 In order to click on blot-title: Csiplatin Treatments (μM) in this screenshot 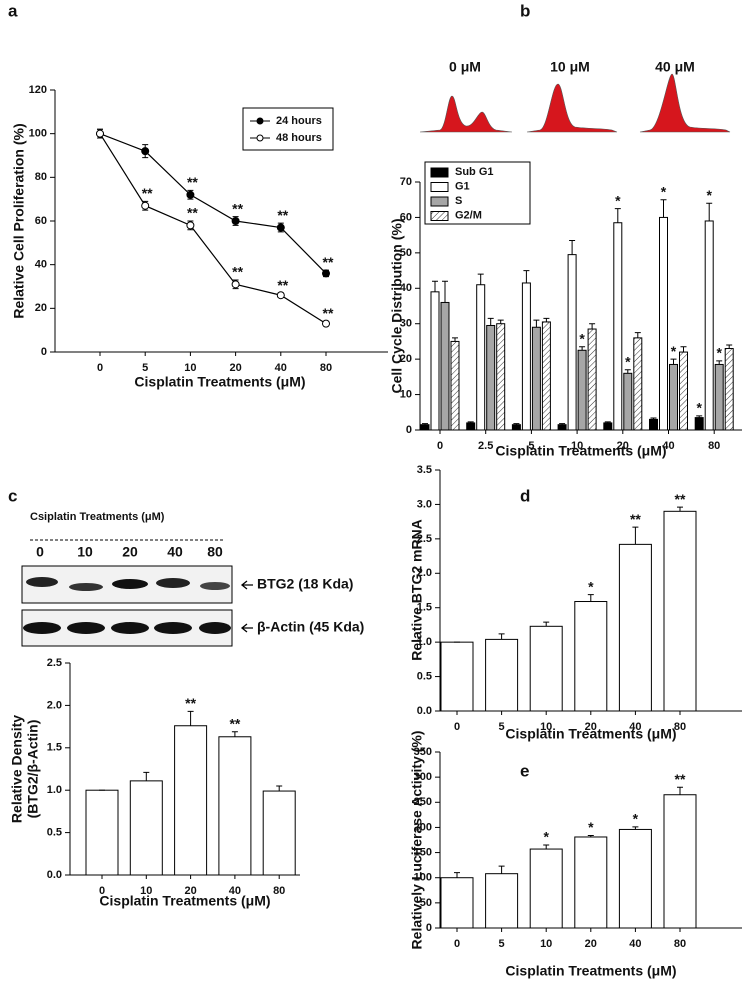, I will do `click(97, 517)`.